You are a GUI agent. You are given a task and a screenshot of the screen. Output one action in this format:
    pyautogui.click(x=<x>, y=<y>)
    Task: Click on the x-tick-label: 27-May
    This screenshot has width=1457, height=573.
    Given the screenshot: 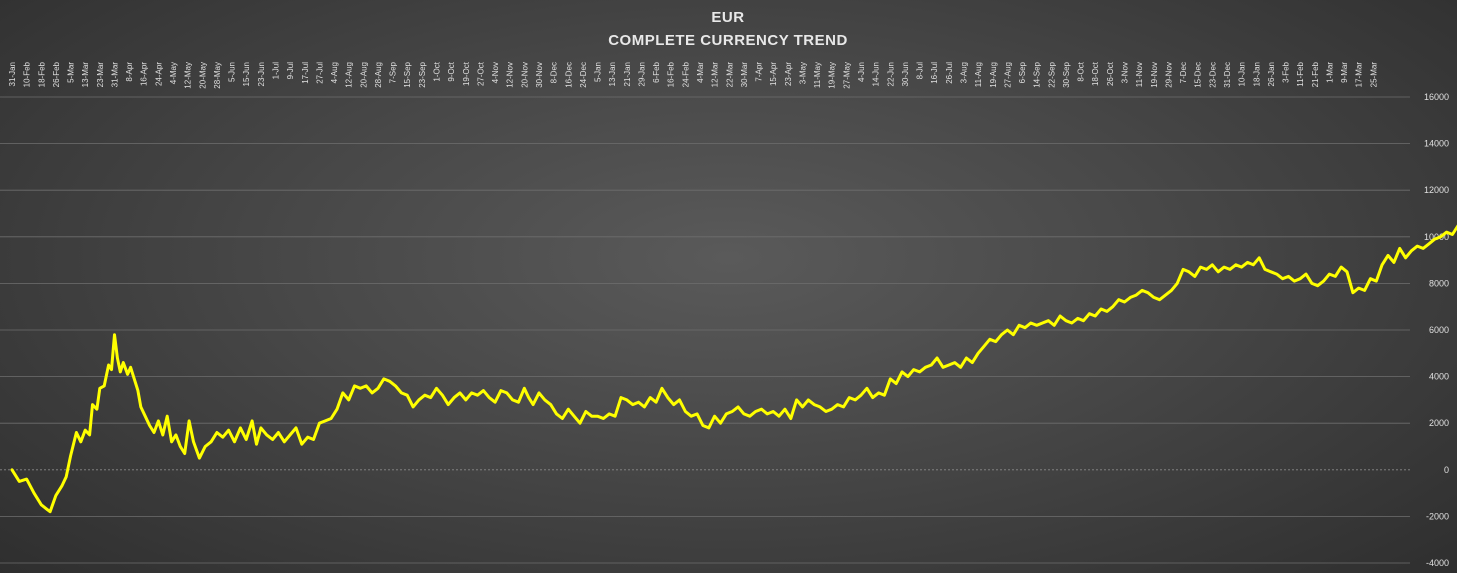 What is the action you would take?
    pyautogui.click(x=846, y=75)
    